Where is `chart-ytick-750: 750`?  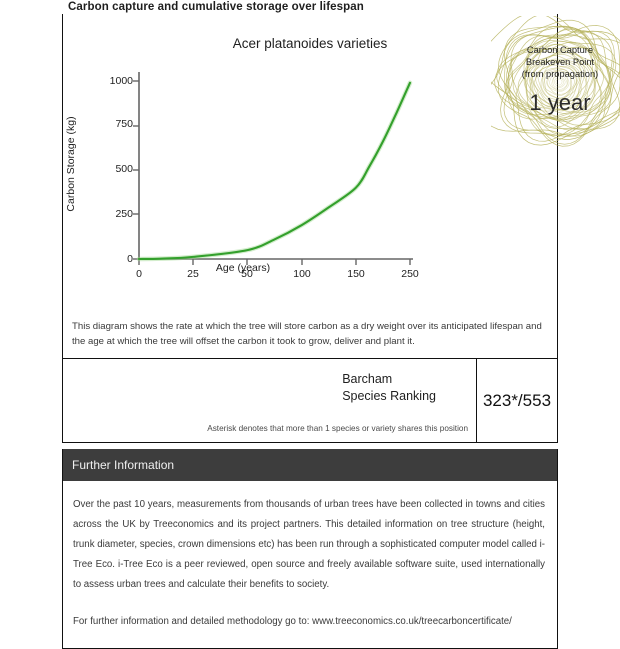 chart-ytick-750: 750 is located at coordinates (124, 124).